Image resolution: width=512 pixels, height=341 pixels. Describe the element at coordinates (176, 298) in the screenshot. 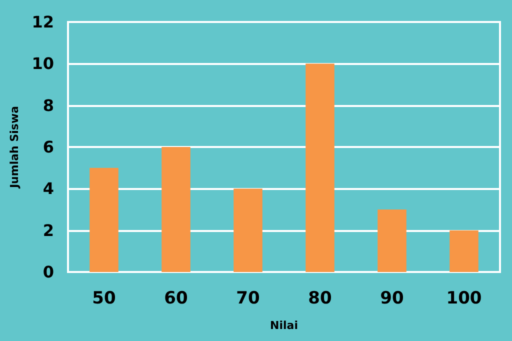

I see `x-tick-label: 60` at that location.